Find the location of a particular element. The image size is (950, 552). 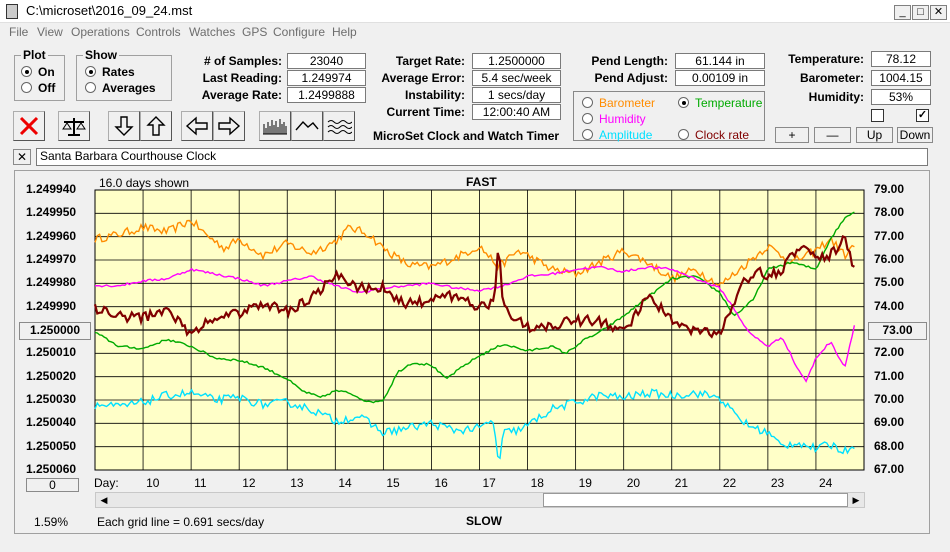

show-averages-radio: Averages is located at coordinates (120, 88).